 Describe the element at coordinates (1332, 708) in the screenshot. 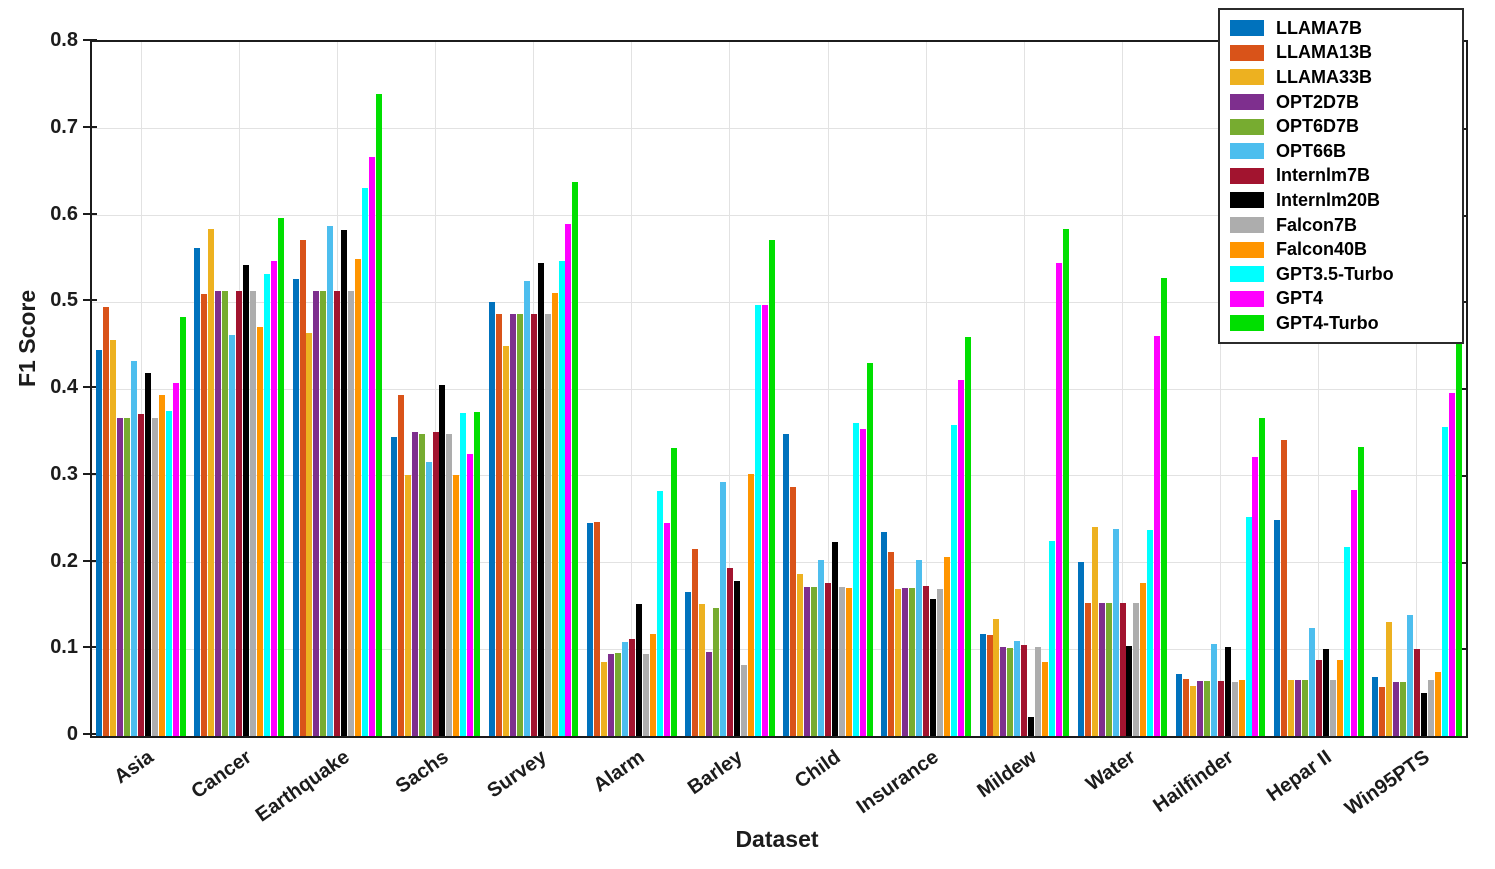

I see `bar-falcon7b-hepar-ii` at that location.